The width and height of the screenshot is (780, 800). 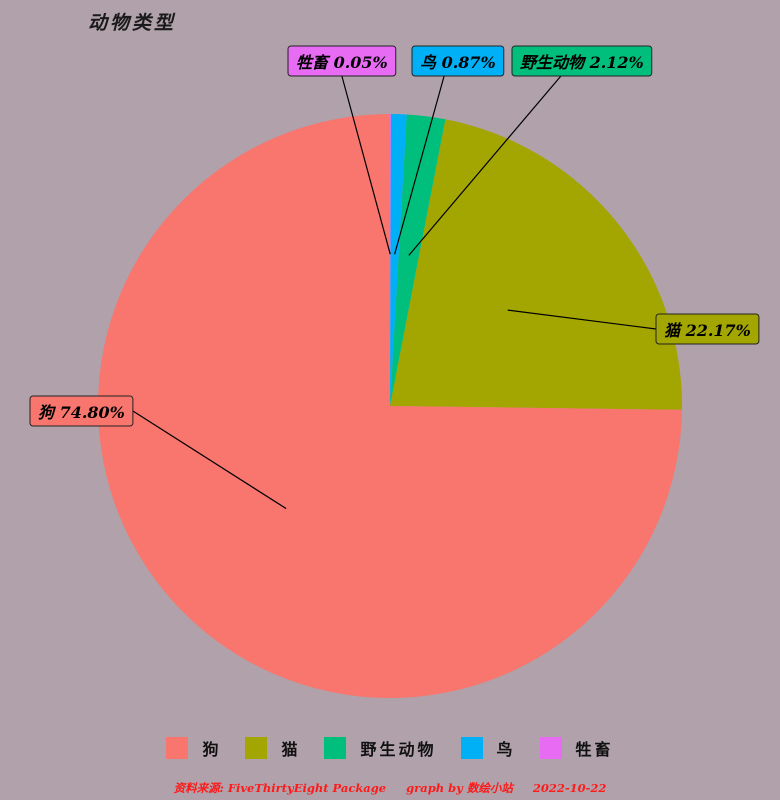 I want to click on legend-label: 野生动物, so click(x=398, y=749).